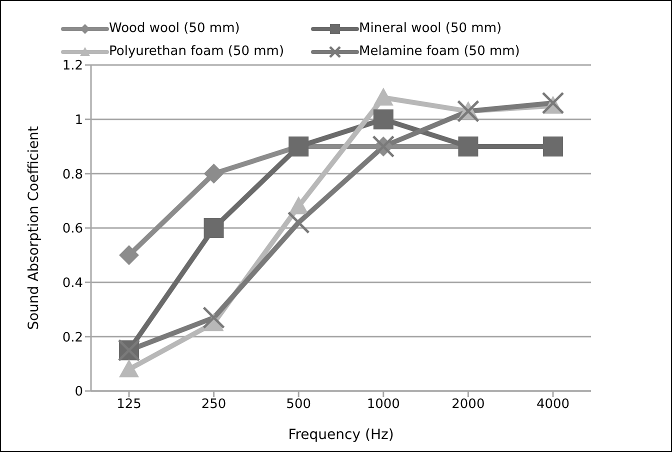 The image size is (672, 452). I want to click on y-tick-label: 1, so click(78, 120).